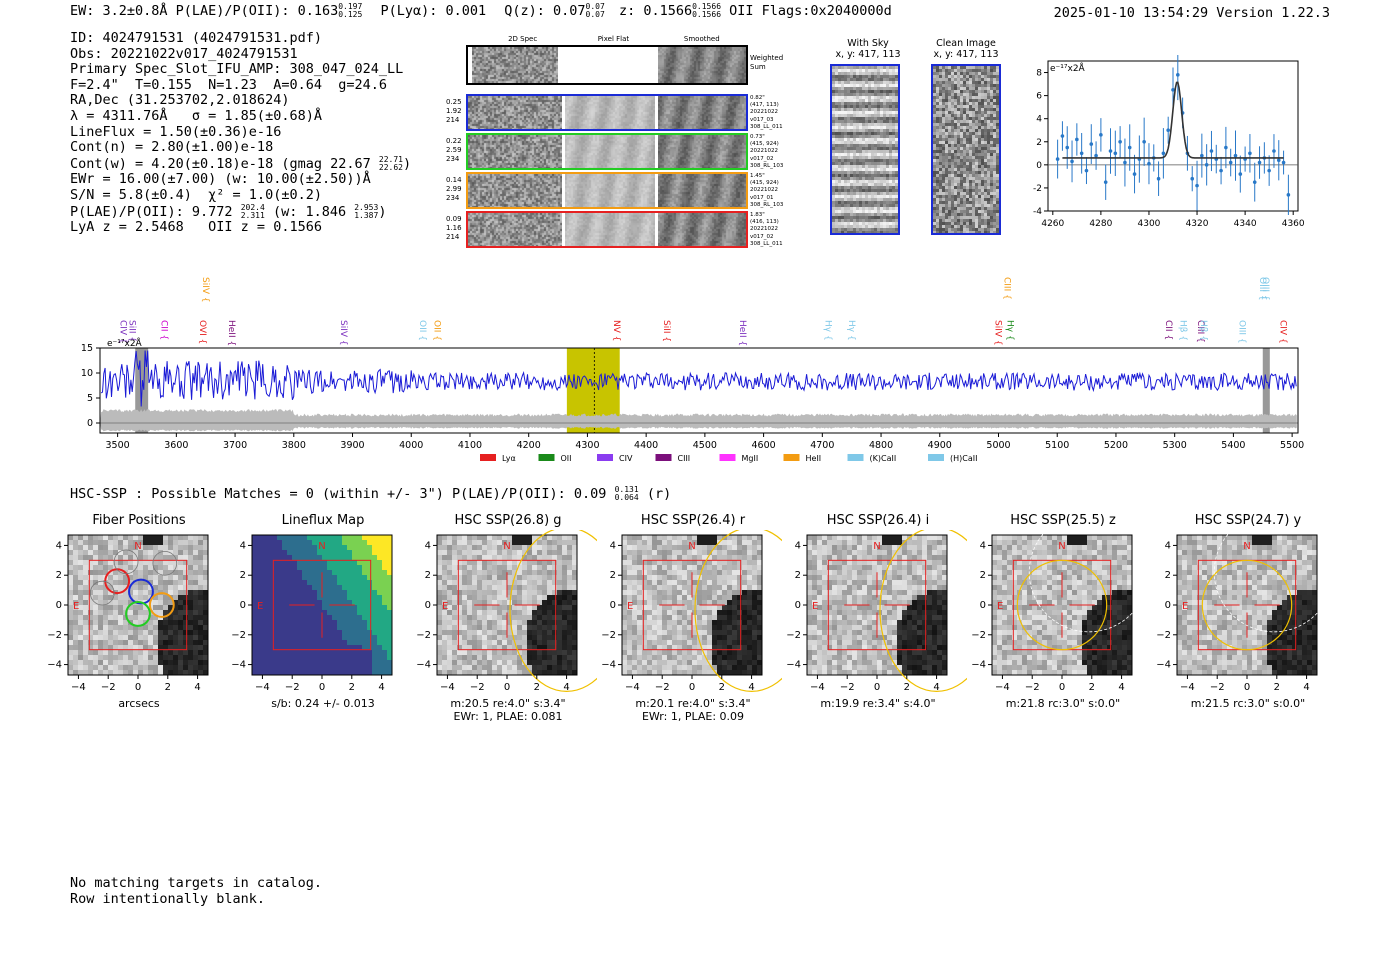 The image size is (1400, 953). What do you see at coordinates (762, 236) in the screenshot?
I see `strip-note-line: v017_02` at bounding box center [762, 236].